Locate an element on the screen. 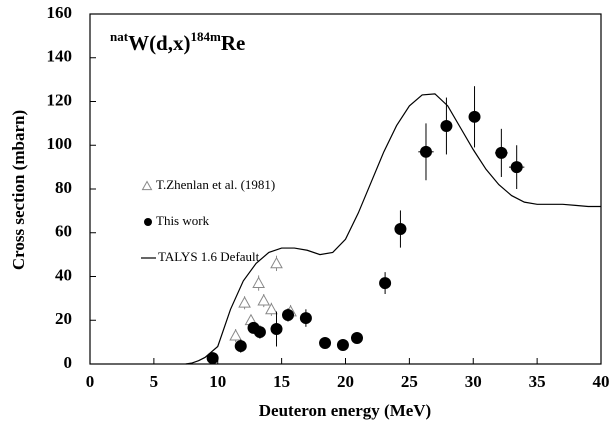  y-tick-label: 20 is located at coordinates (63, 318).